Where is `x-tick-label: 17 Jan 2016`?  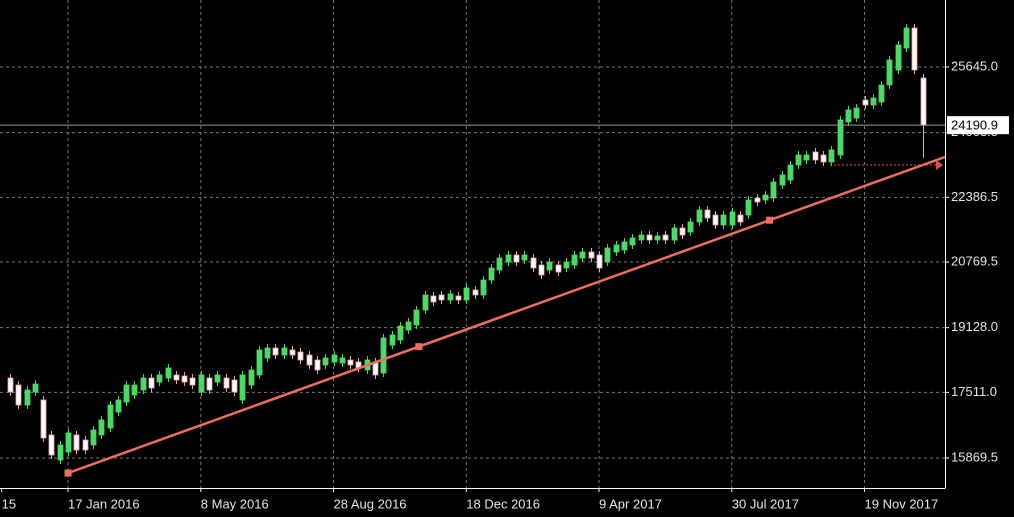
x-tick-label: 17 Jan 2016 is located at coordinates (104, 503).